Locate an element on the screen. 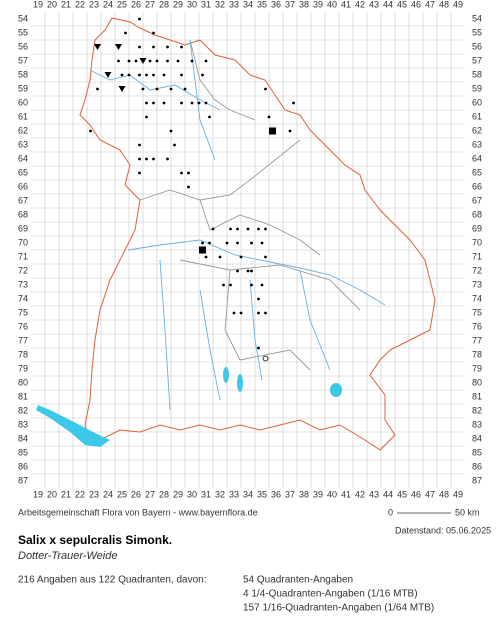  row-label: 56 is located at coordinates (477, 46).